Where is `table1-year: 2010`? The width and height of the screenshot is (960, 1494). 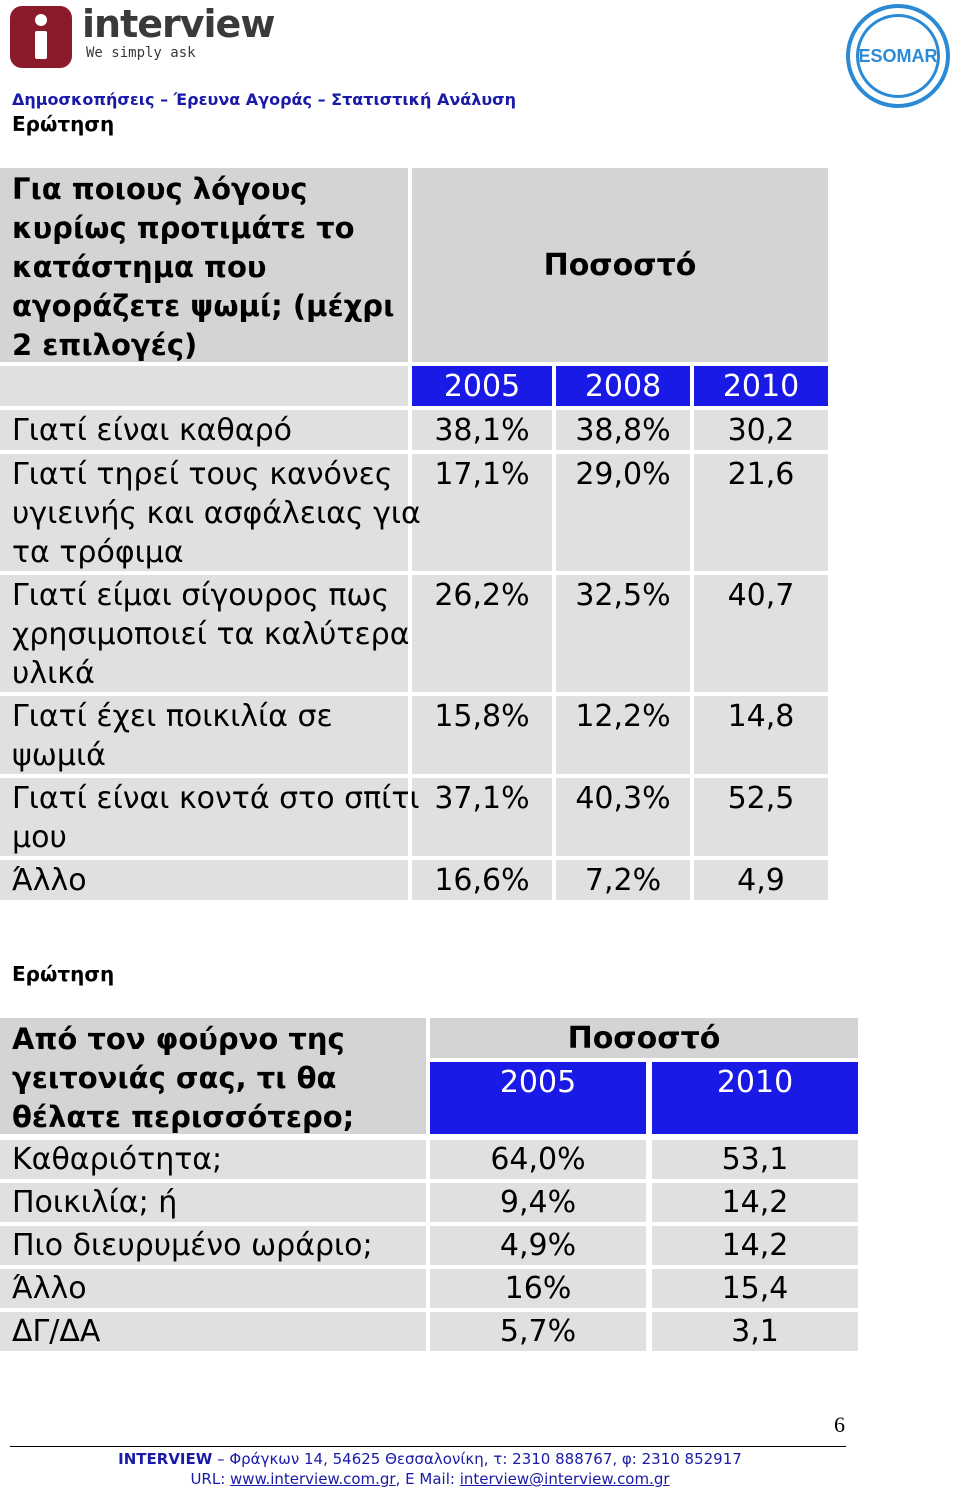 table1-year: 2010 is located at coordinates (761, 386).